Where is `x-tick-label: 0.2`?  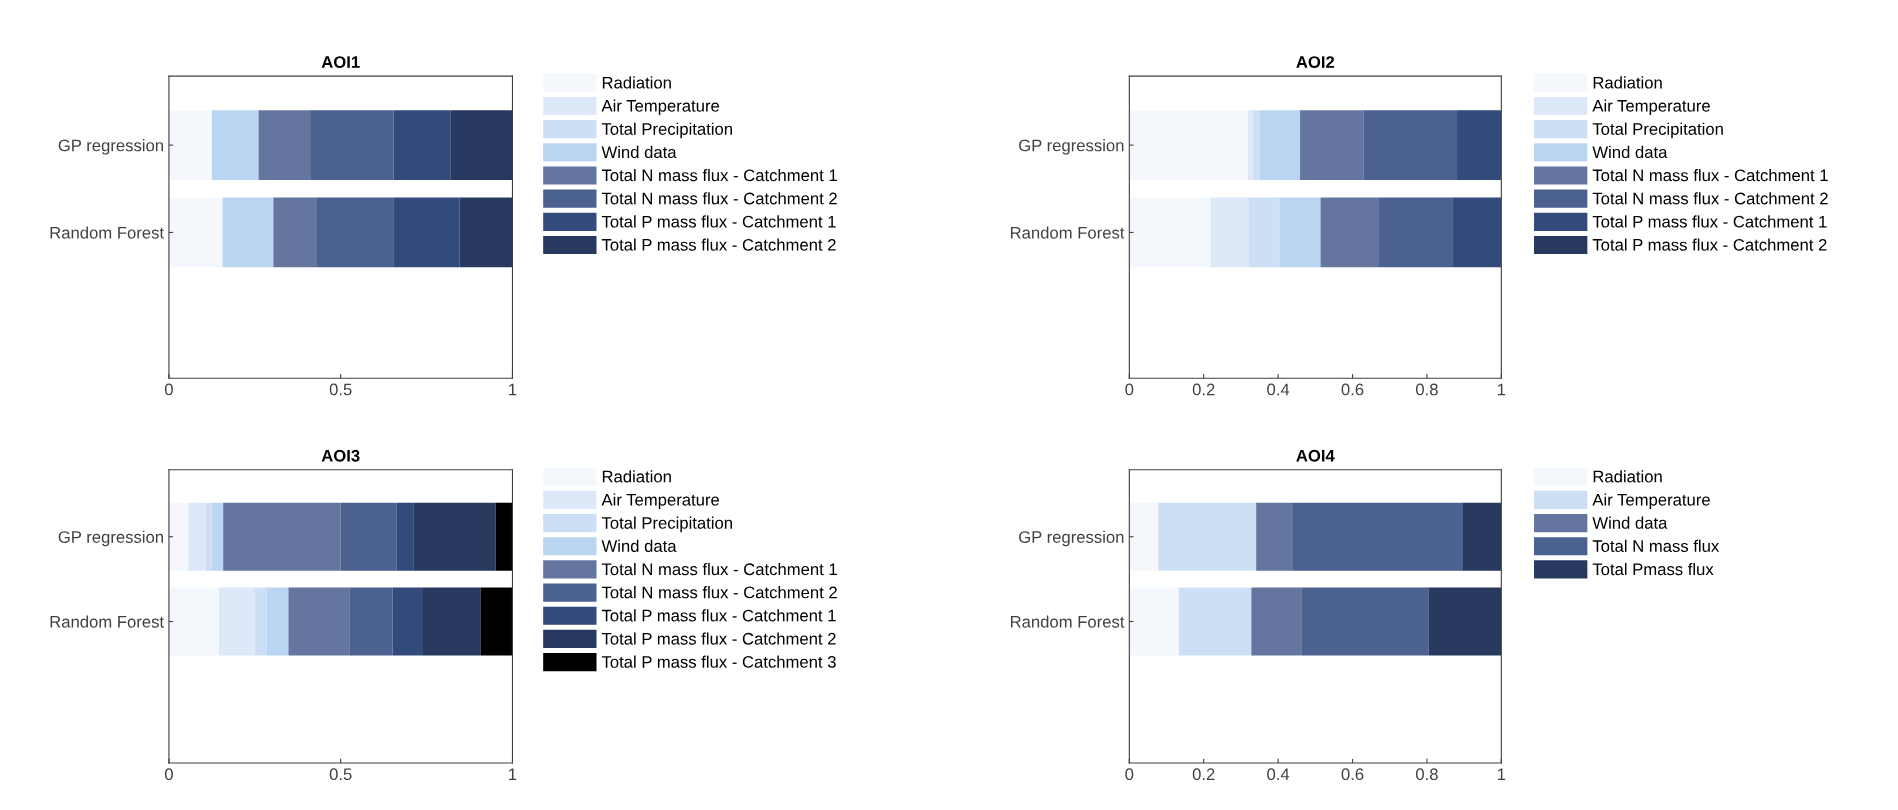 x-tick-label: 0.2 is located at coordinates (1203, 389).